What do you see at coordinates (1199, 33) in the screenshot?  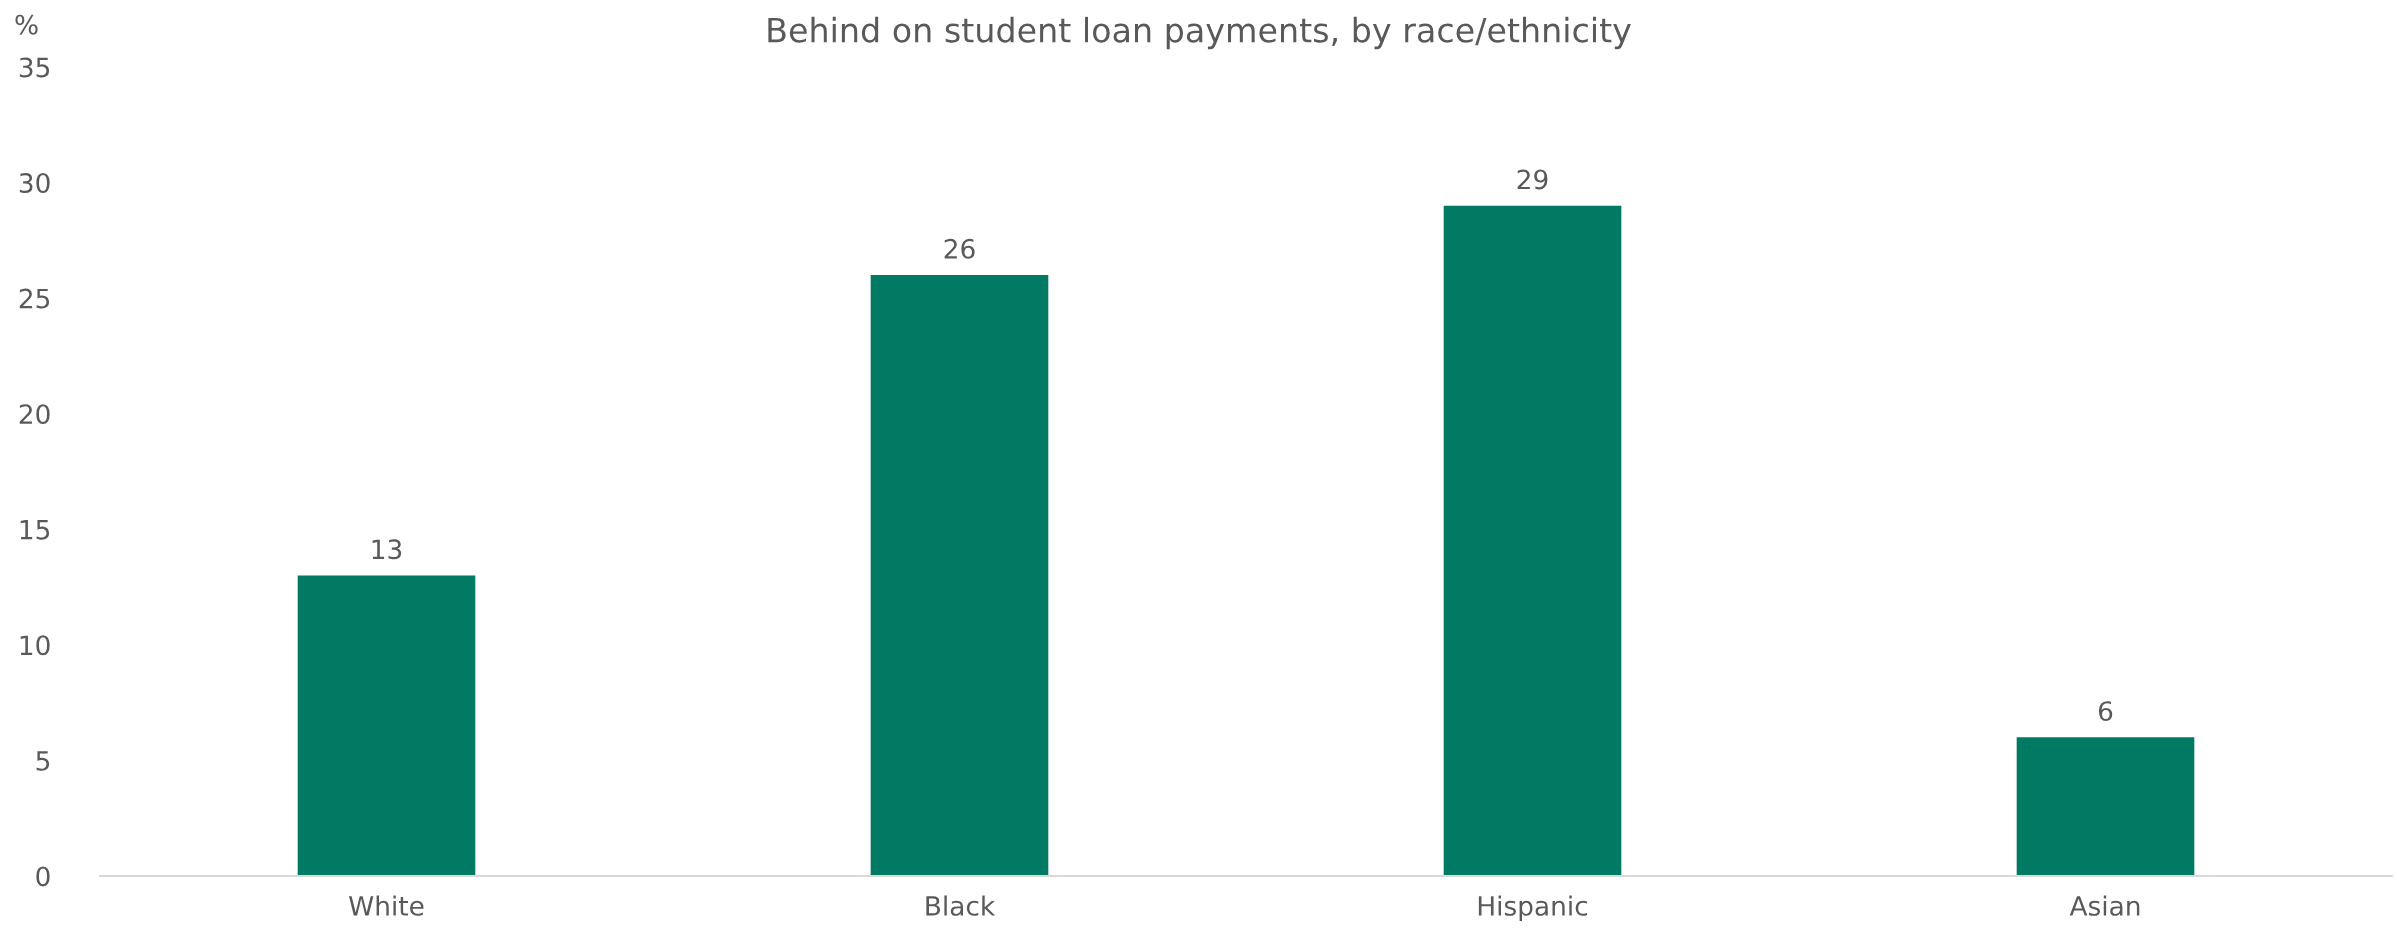 I see `chart-title: Behind on student loan payments, by race/ethnicity` at bounding box center [1199, 33].